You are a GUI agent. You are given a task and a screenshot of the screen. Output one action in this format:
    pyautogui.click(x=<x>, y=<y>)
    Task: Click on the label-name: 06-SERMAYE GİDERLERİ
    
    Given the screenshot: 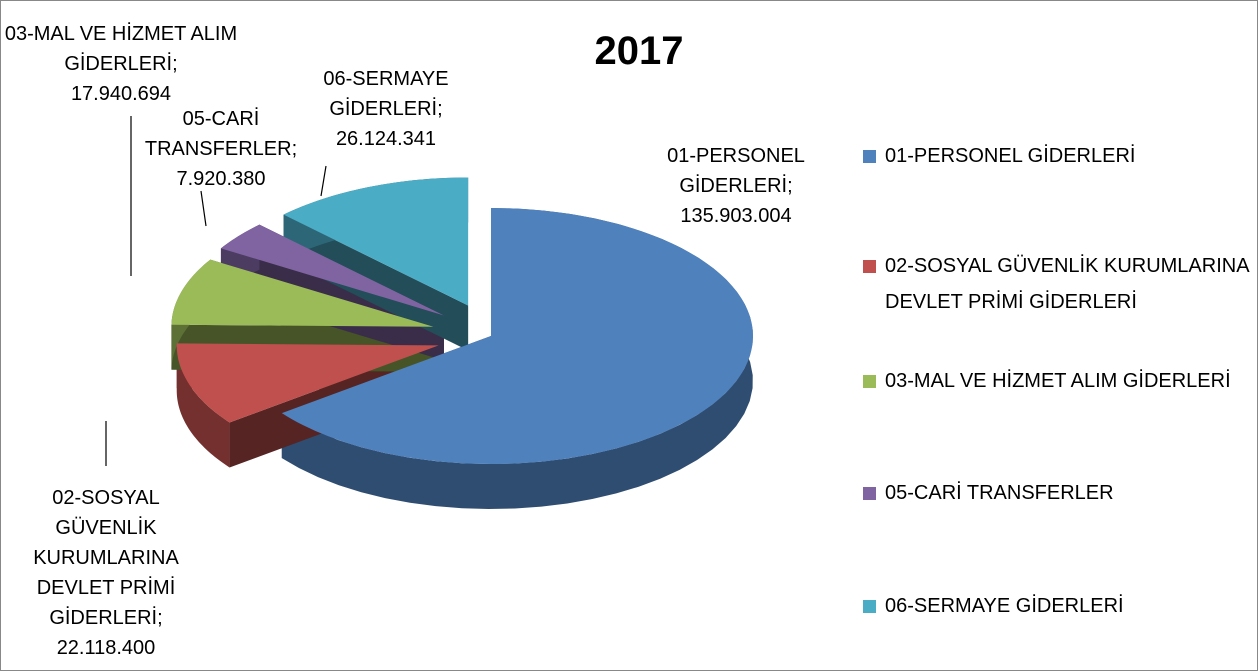 What is the action you would take?
    pyautogui.click(x=386, y=94)
    